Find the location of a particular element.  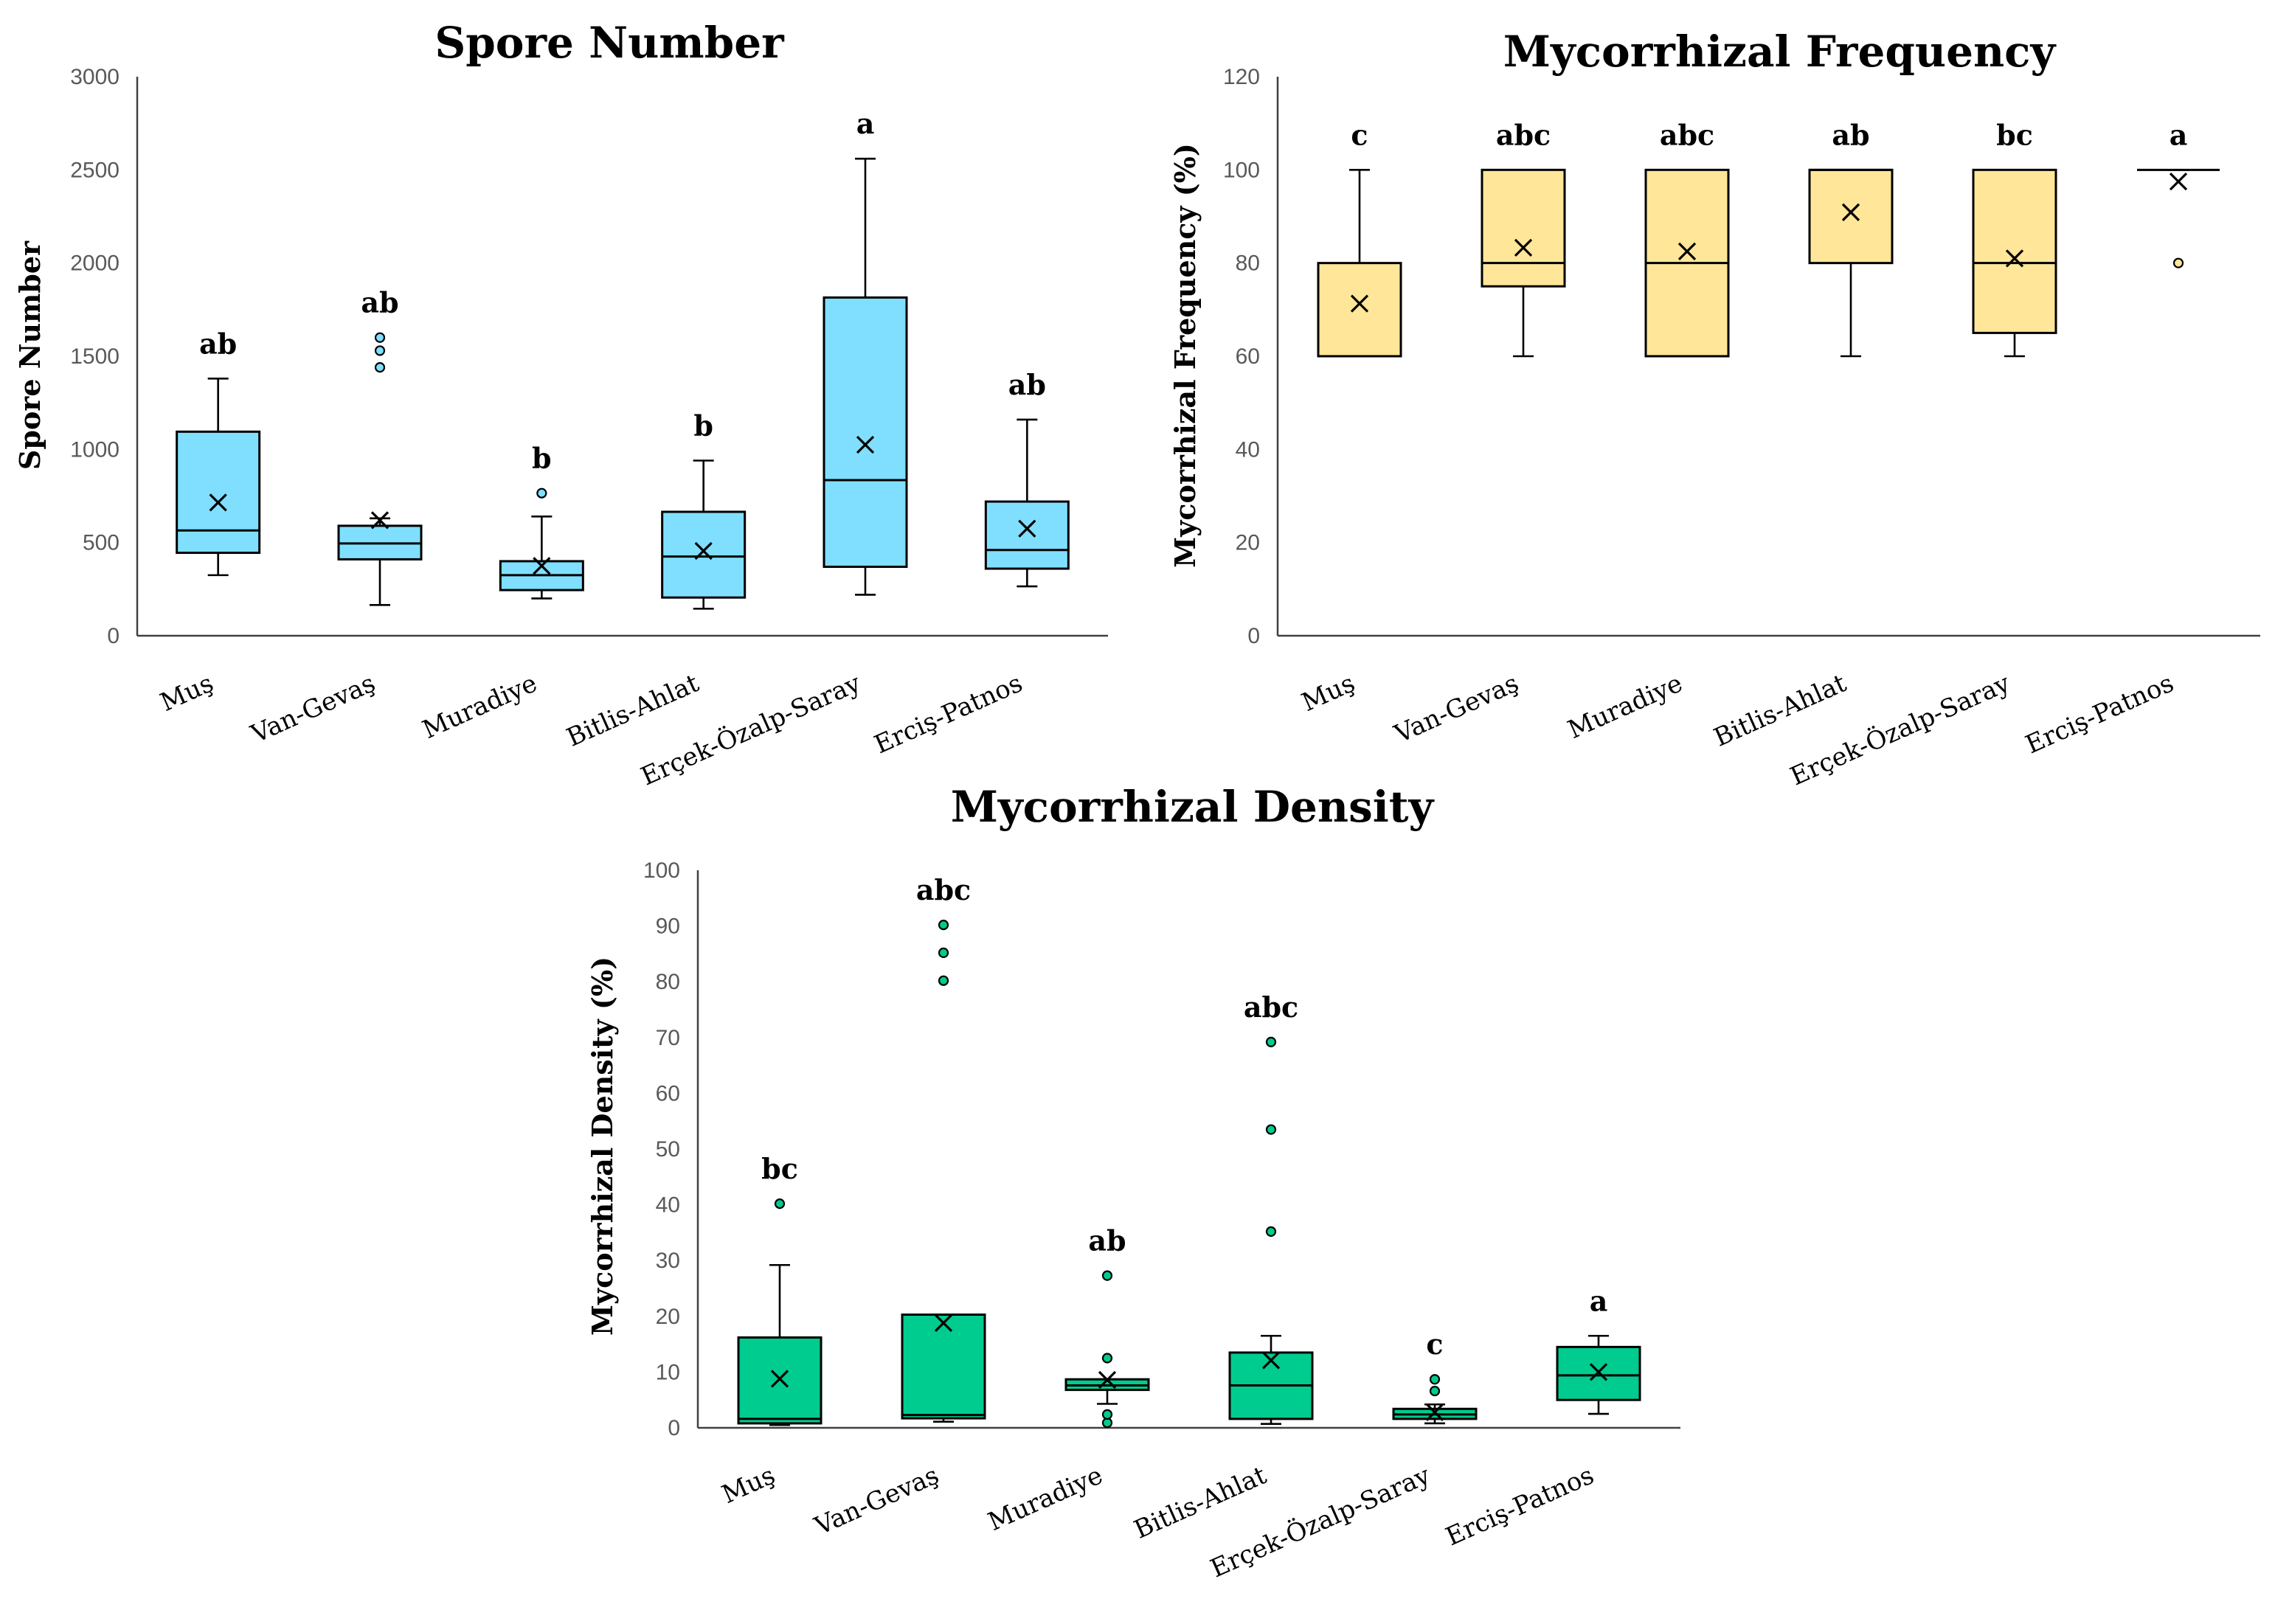

y-tick-labels: 0 20 40 60 80 100 120 is located at coordinates (1241, 356).